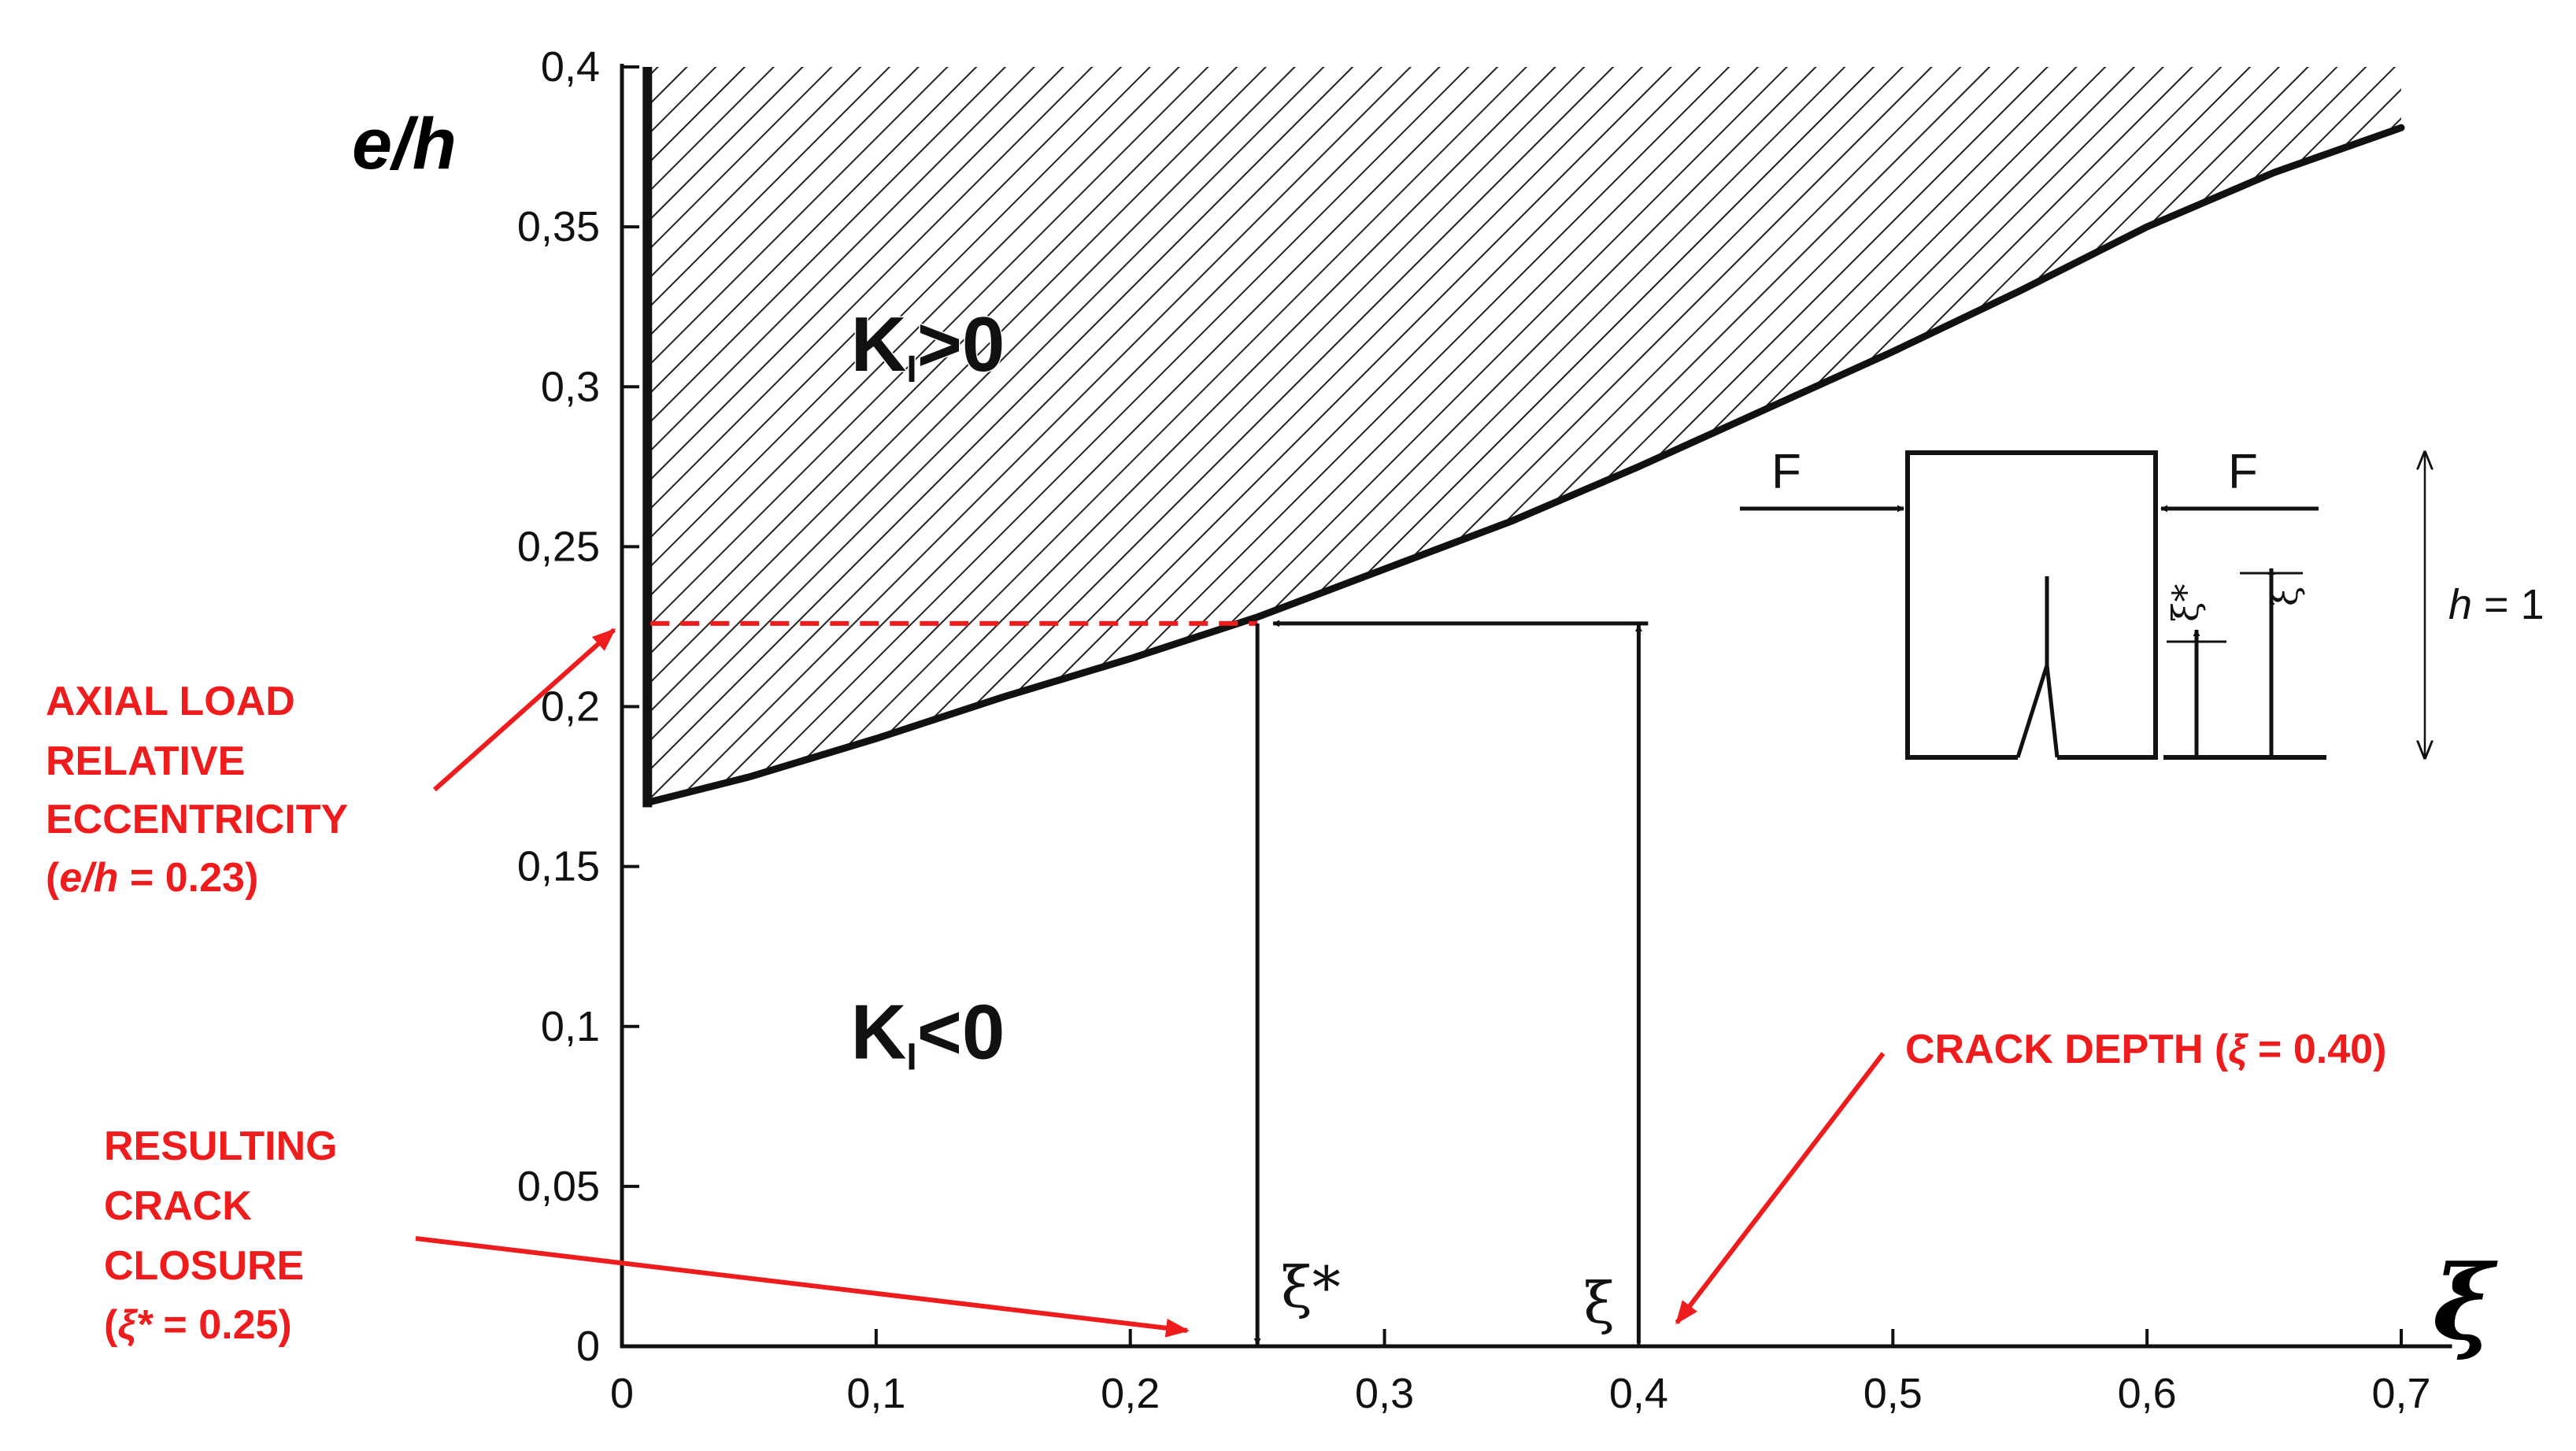 The height and width of the screenshot is (1451, 2576). What do you see at coordinates (1780, 1188) in the screenshot?
I see `depth-red-arrow` at bounding box center [1780, 1188].